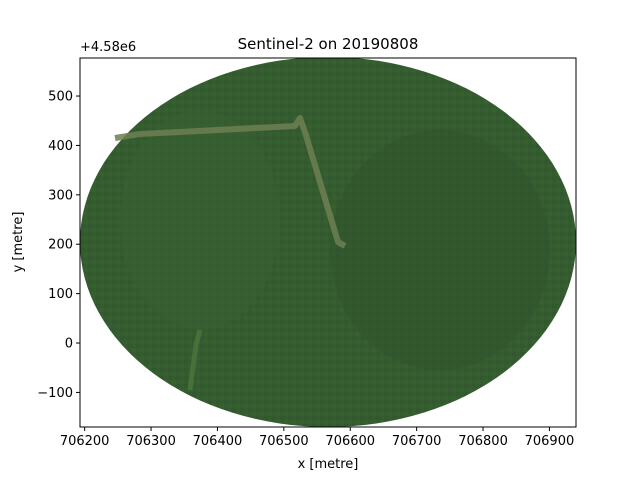 The width and height of the screenshot is (640, 480). What do you see at coordinates (284, 441) in the screenshot?
I see `x-tick-label: 706500` at bounding box center [284, 441].